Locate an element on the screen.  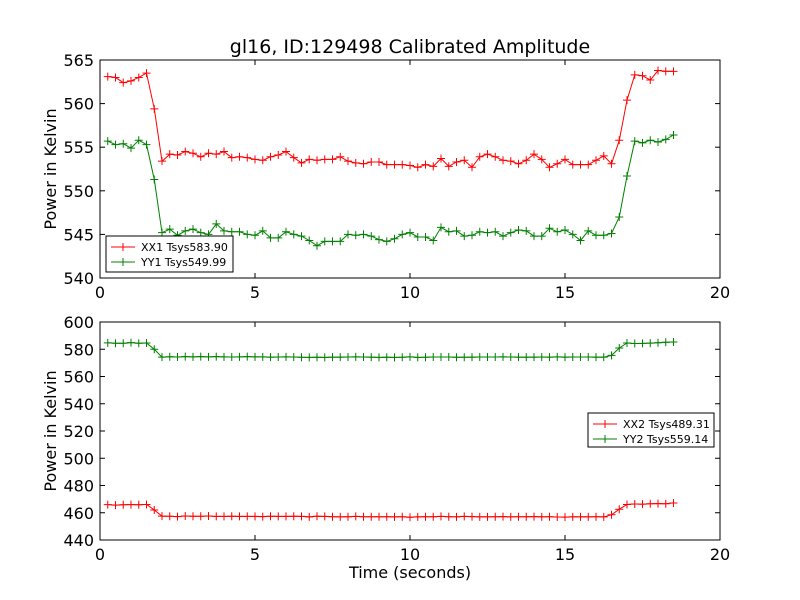
y-tick-label: 565 is located at coordinates (78, 60).